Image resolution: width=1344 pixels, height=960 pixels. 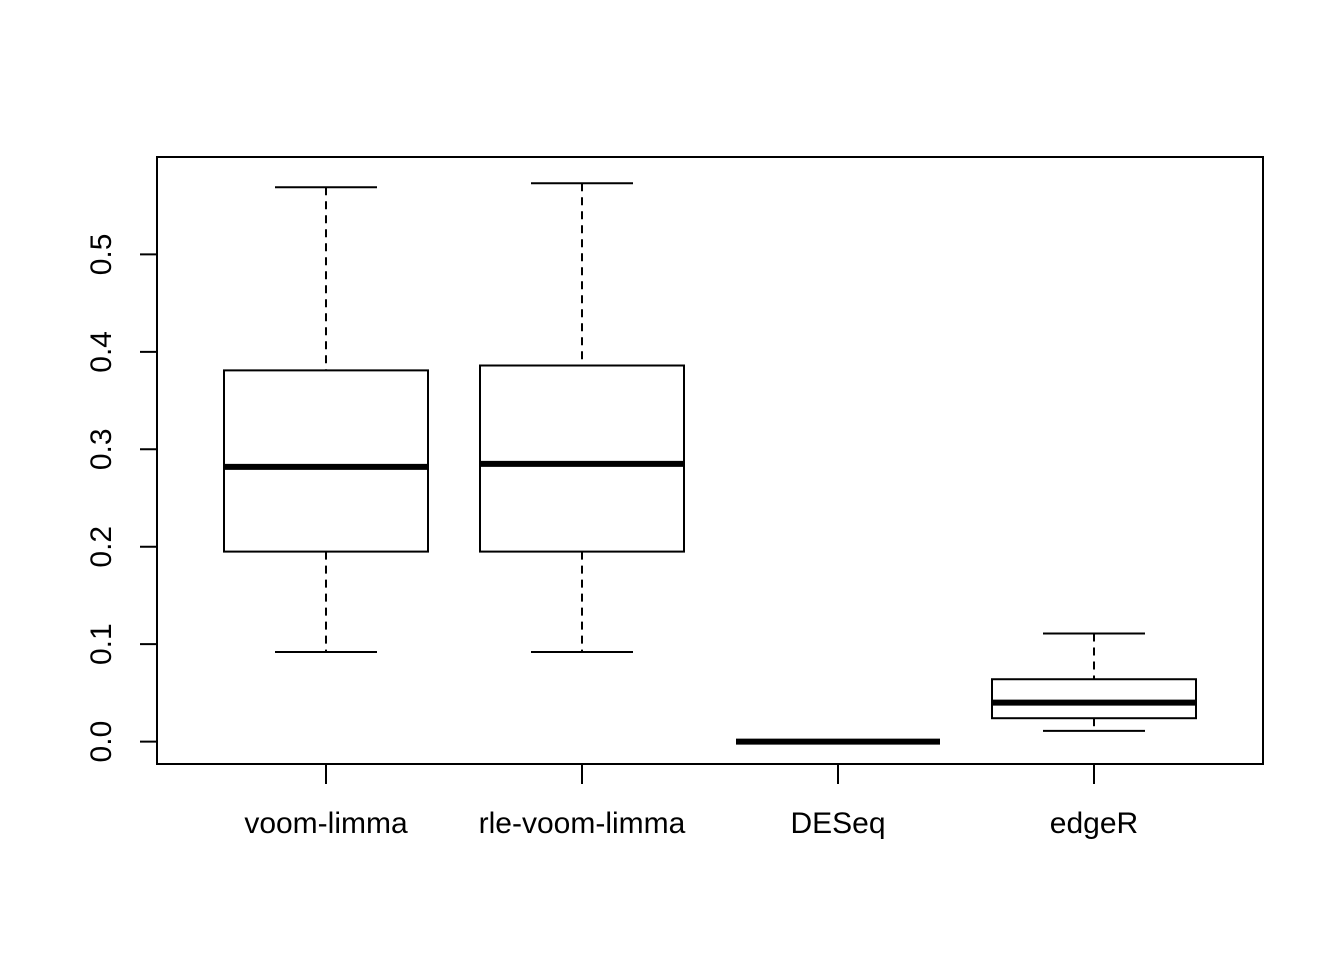 What do you see at coordinates (326, 823) in the screenshot?
I see `x-category-label: voom-limma` at bounding box center [326, 823].